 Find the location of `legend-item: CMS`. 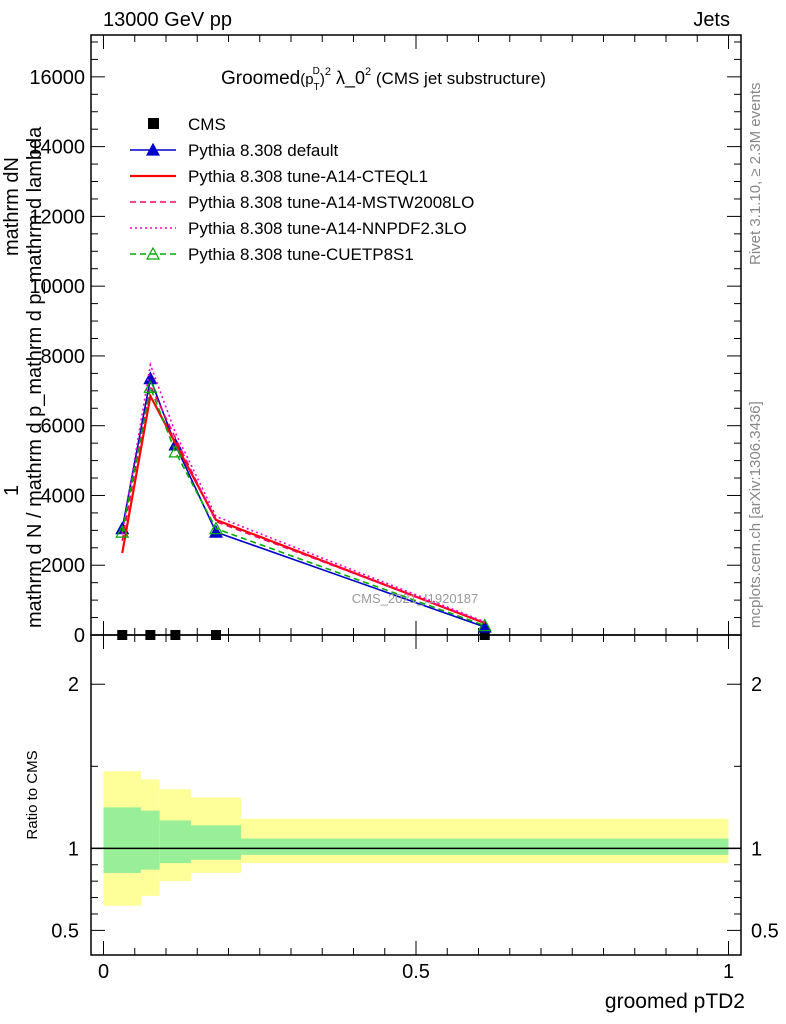

legend-item: CMS is located at coordinates (187, 124).